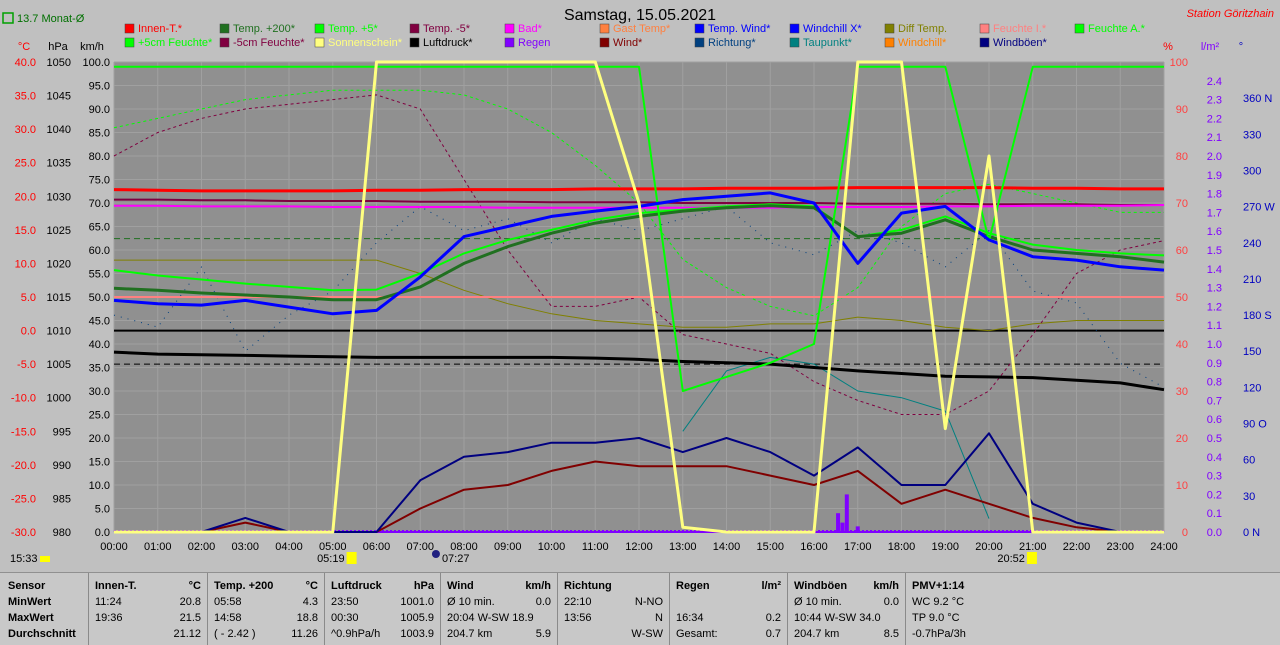  Describe the element at coordinates (639, 547) in the screenshot. I see `time-tick: 12:00` at that location.